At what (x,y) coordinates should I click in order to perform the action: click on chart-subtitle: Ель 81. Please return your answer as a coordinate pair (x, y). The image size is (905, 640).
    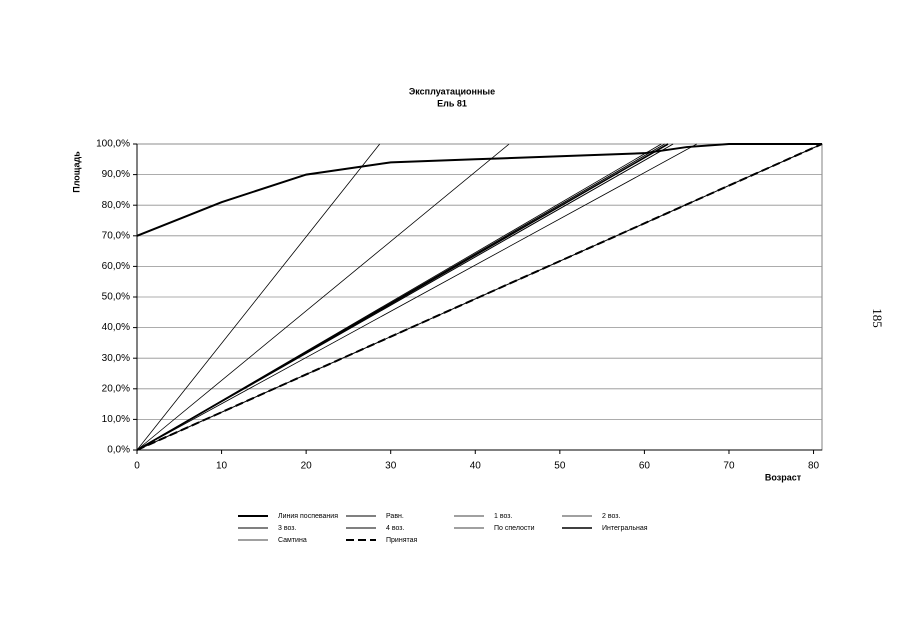
    Looking at the image, I should click on (452, 103).